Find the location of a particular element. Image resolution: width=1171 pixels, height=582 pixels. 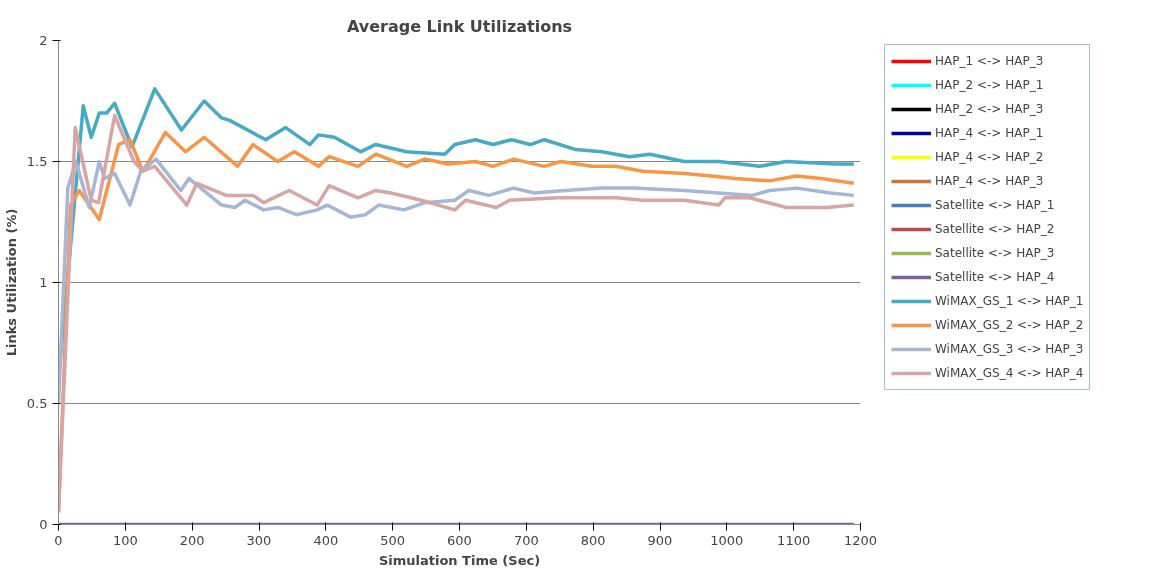

legend-label: HAP_4 <-> HAP_1 is located at coordinates (989, 133).